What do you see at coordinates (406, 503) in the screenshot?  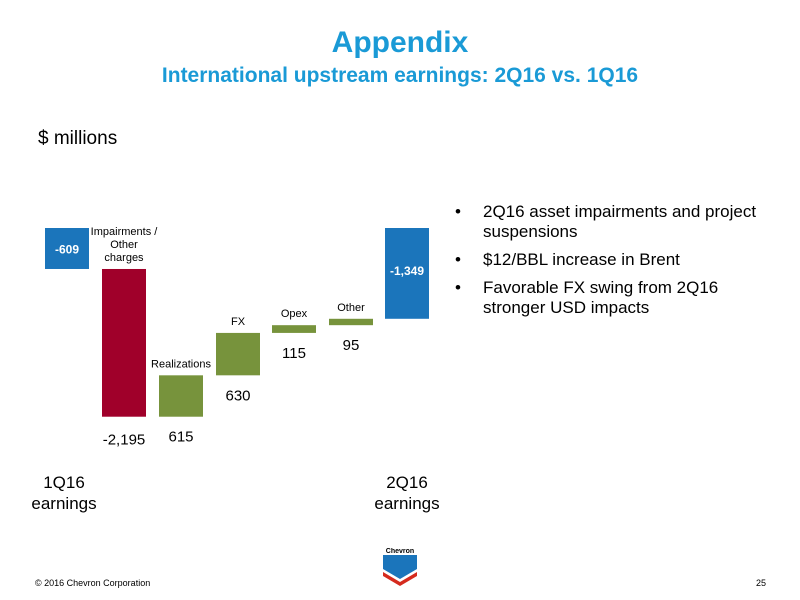 I see `end-label: earnings` at bounding box center [406, 503].